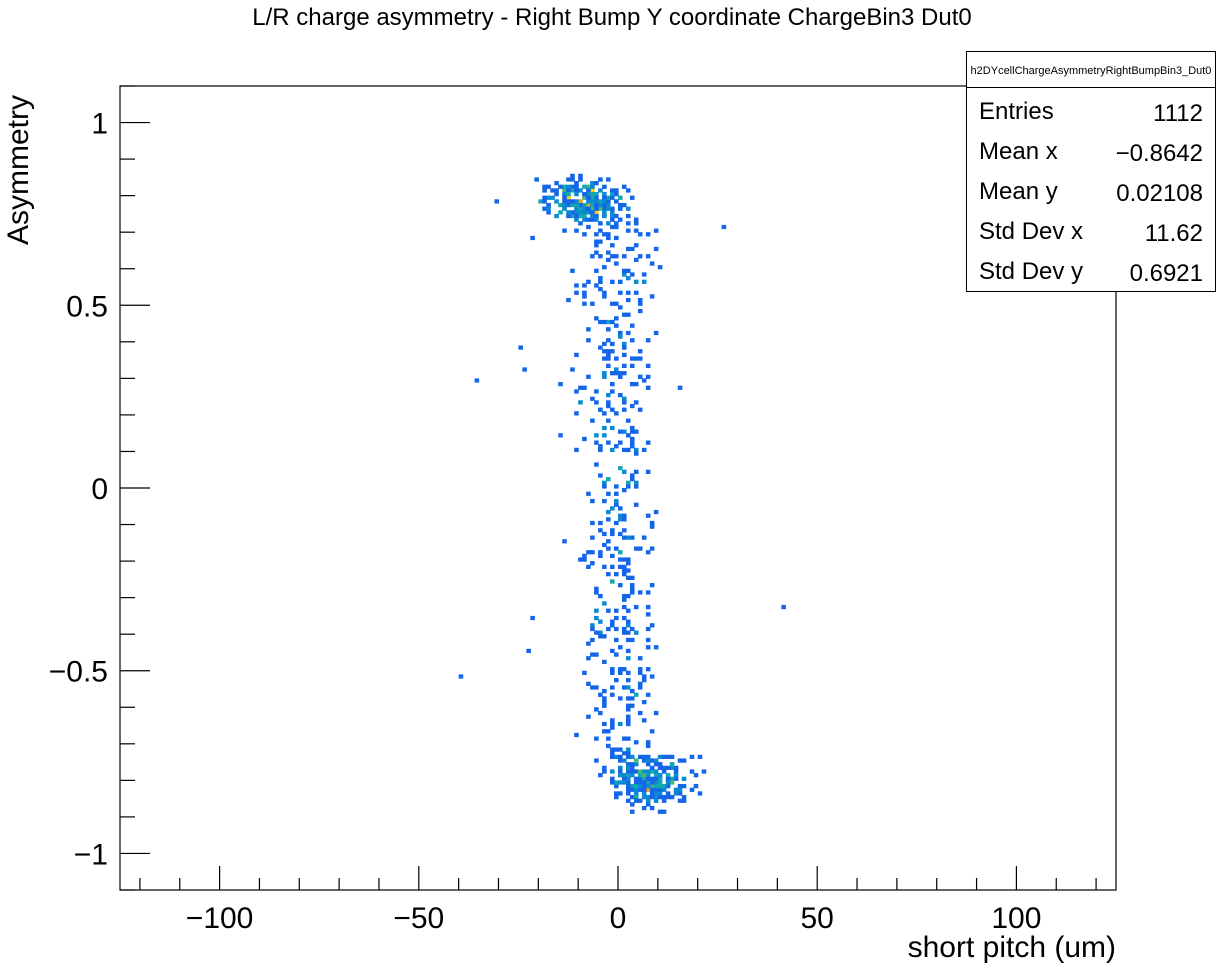 This screenshot has width=1224, height=968. Describe the element at coordinates (1016, 111) in the screenshot. I see `stats-label: Entries` at that location.